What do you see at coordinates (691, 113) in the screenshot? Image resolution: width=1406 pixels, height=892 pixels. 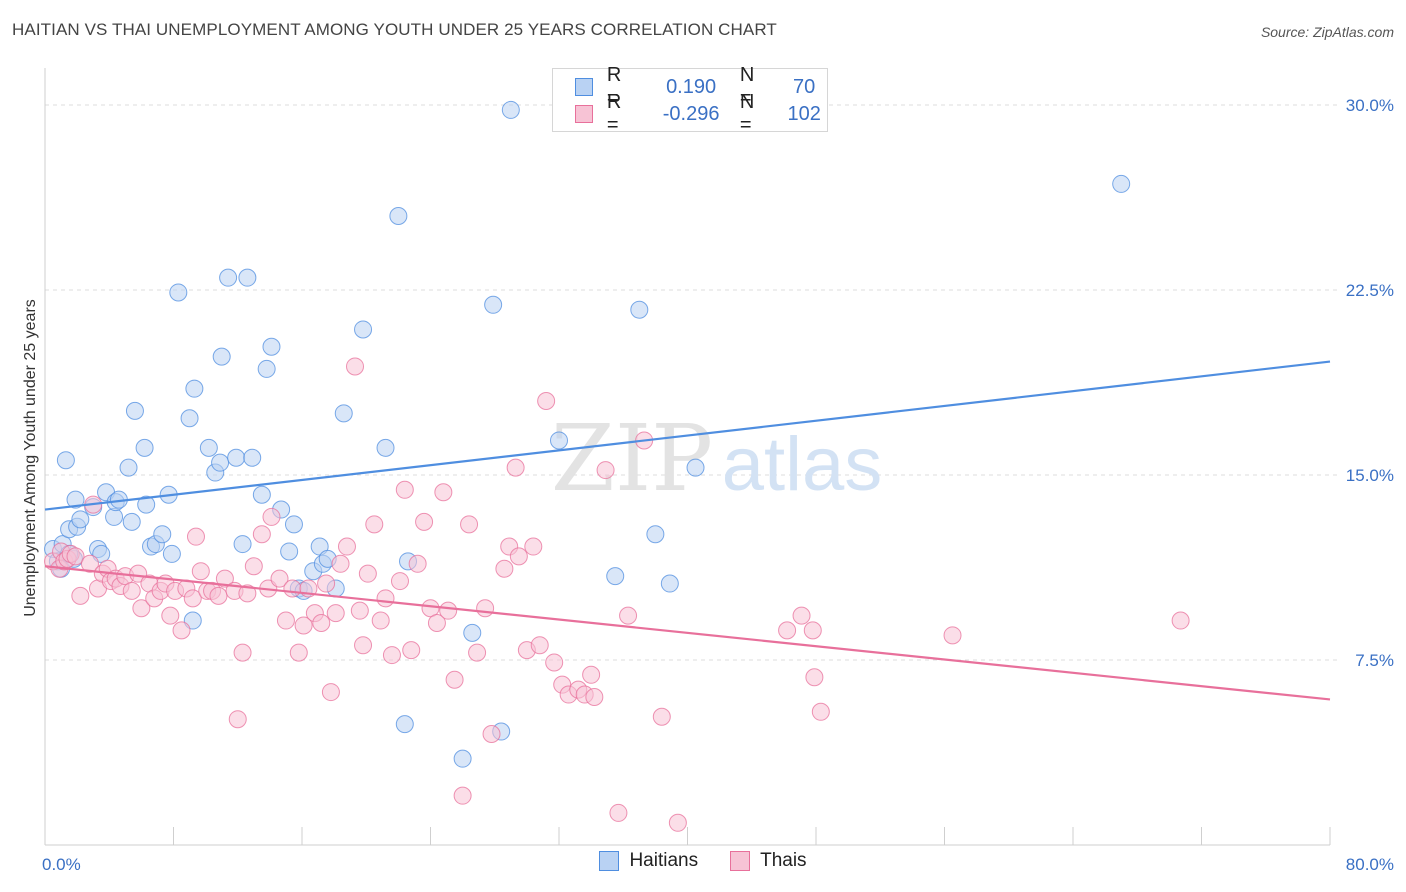 I see `r-value: -0.296` at bounding box center [691, 113].